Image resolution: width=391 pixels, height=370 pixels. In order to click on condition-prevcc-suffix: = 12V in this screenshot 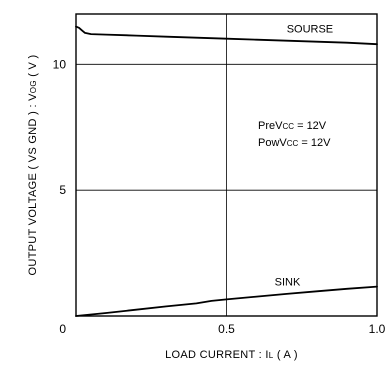, I will do `click(310, 126)`.